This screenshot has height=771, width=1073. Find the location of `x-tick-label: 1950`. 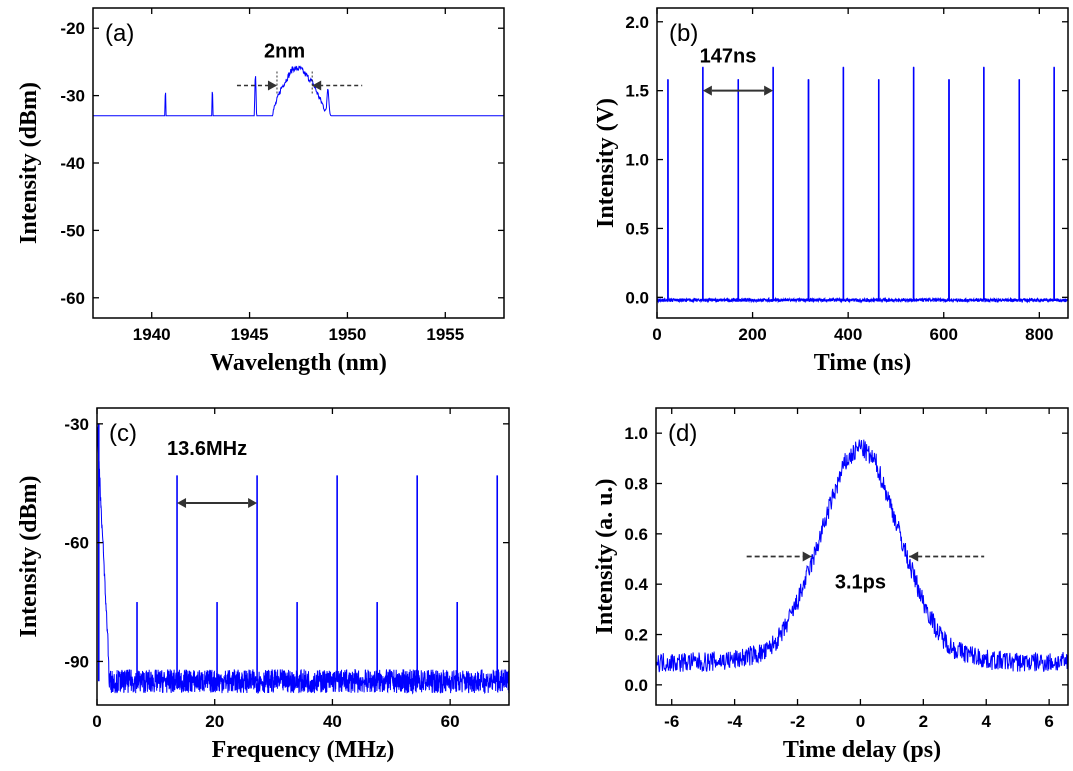

x-tick-label: 1950 is located at coordinates (348, 334).